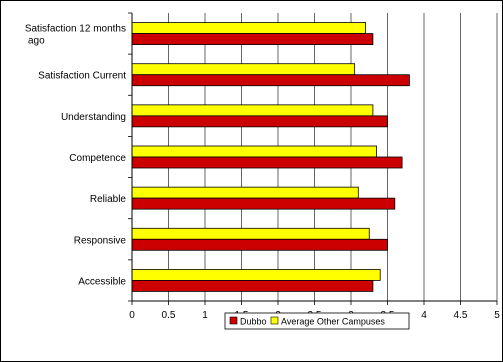 This screenshot has width=503, height=362. What do you see at coordinates (82, 76) in the screenshot?
I see `category-label: Satisfaction Current` at bounding box center [82, 76].